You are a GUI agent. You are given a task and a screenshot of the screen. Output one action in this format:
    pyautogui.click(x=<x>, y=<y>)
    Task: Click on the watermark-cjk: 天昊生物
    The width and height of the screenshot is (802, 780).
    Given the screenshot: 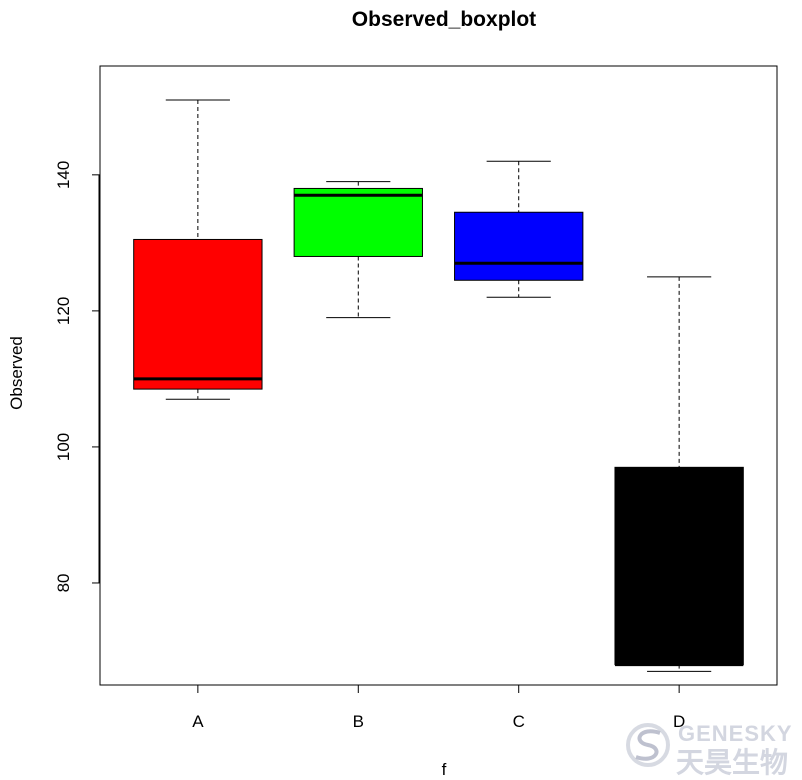 What is the action you would take?
    pyautogui.click(x=732, y=762)
    